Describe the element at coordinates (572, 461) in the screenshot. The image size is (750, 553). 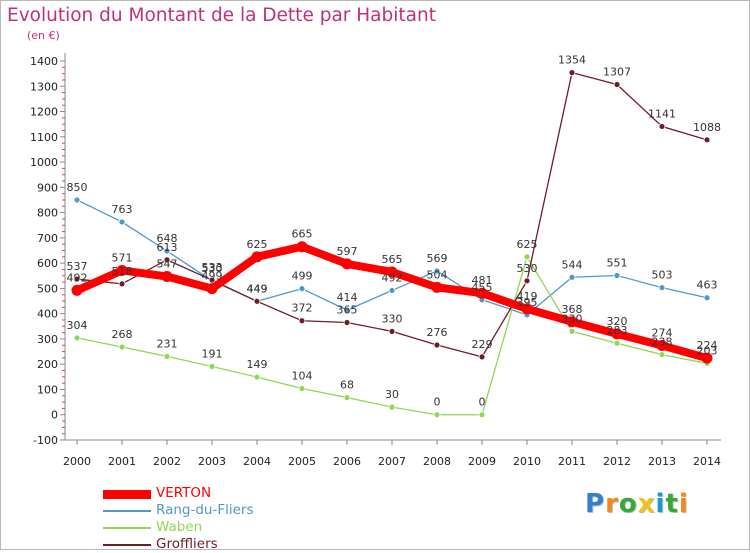
I see `x-tick-label: 2011` at that location.